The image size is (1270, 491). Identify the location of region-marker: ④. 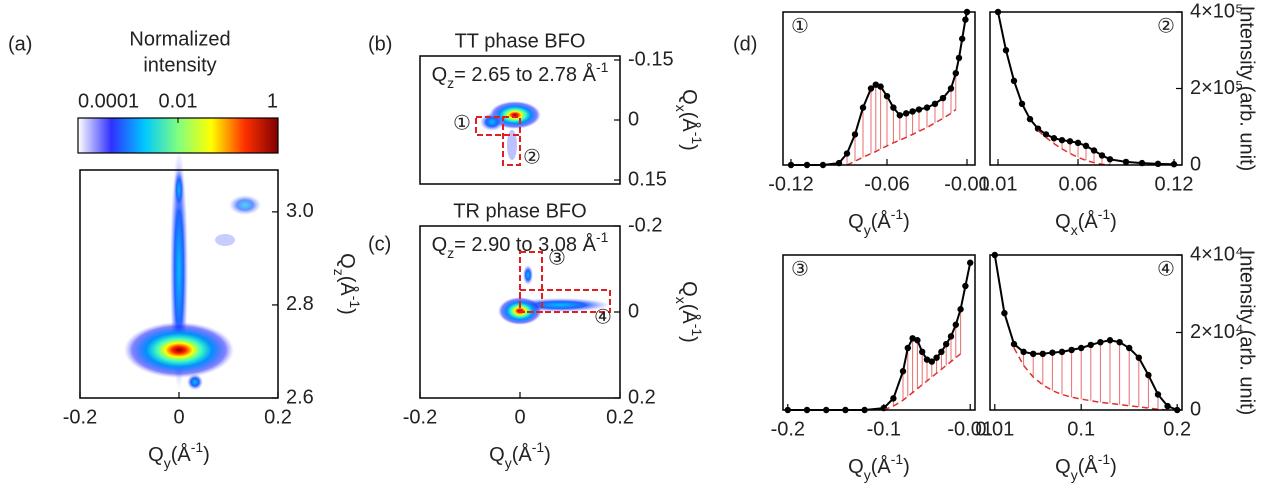
(603, 317).